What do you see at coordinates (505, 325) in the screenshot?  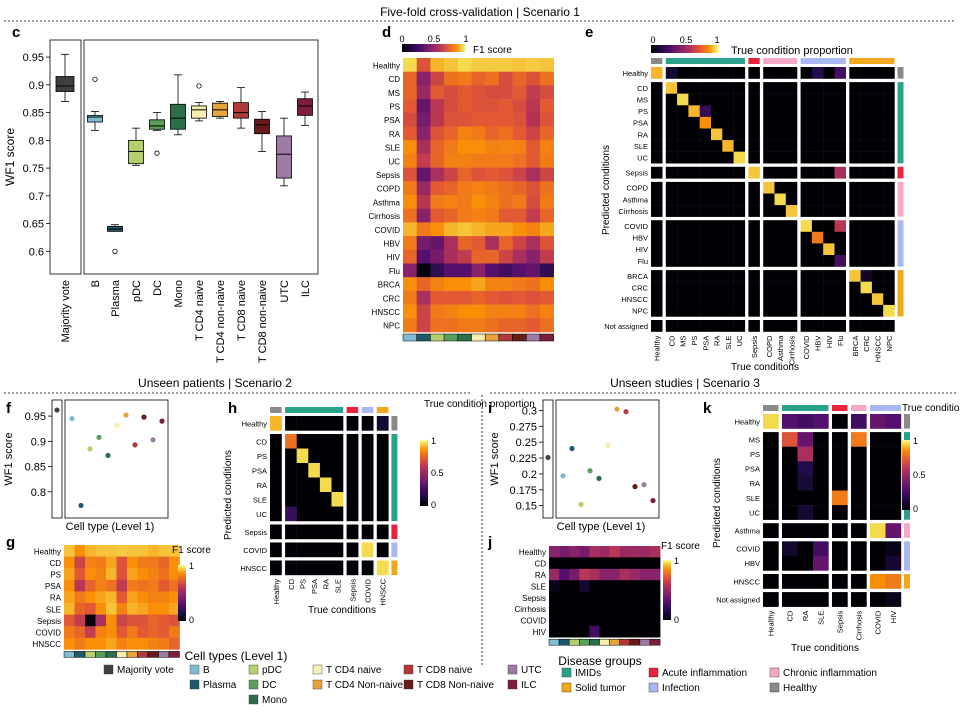 I see `cell-npc-t-cd8-naive` at bounding box center [505, 325].